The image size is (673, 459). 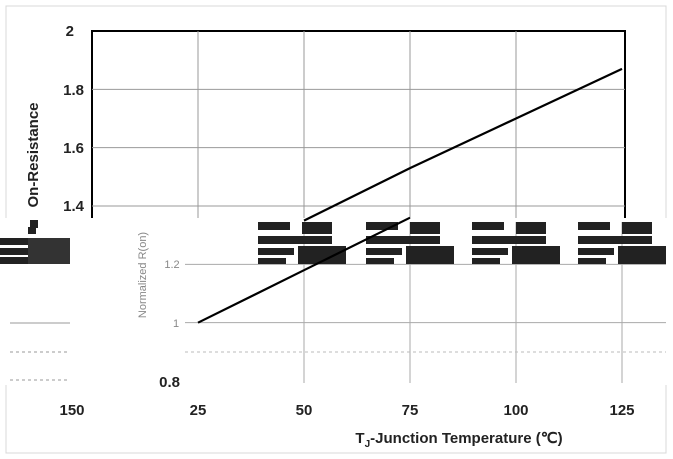 What do you see at coordinates (198, 410) in the screenshot?
I see `x-tick-25: 25` at bounding box center [198, 410].